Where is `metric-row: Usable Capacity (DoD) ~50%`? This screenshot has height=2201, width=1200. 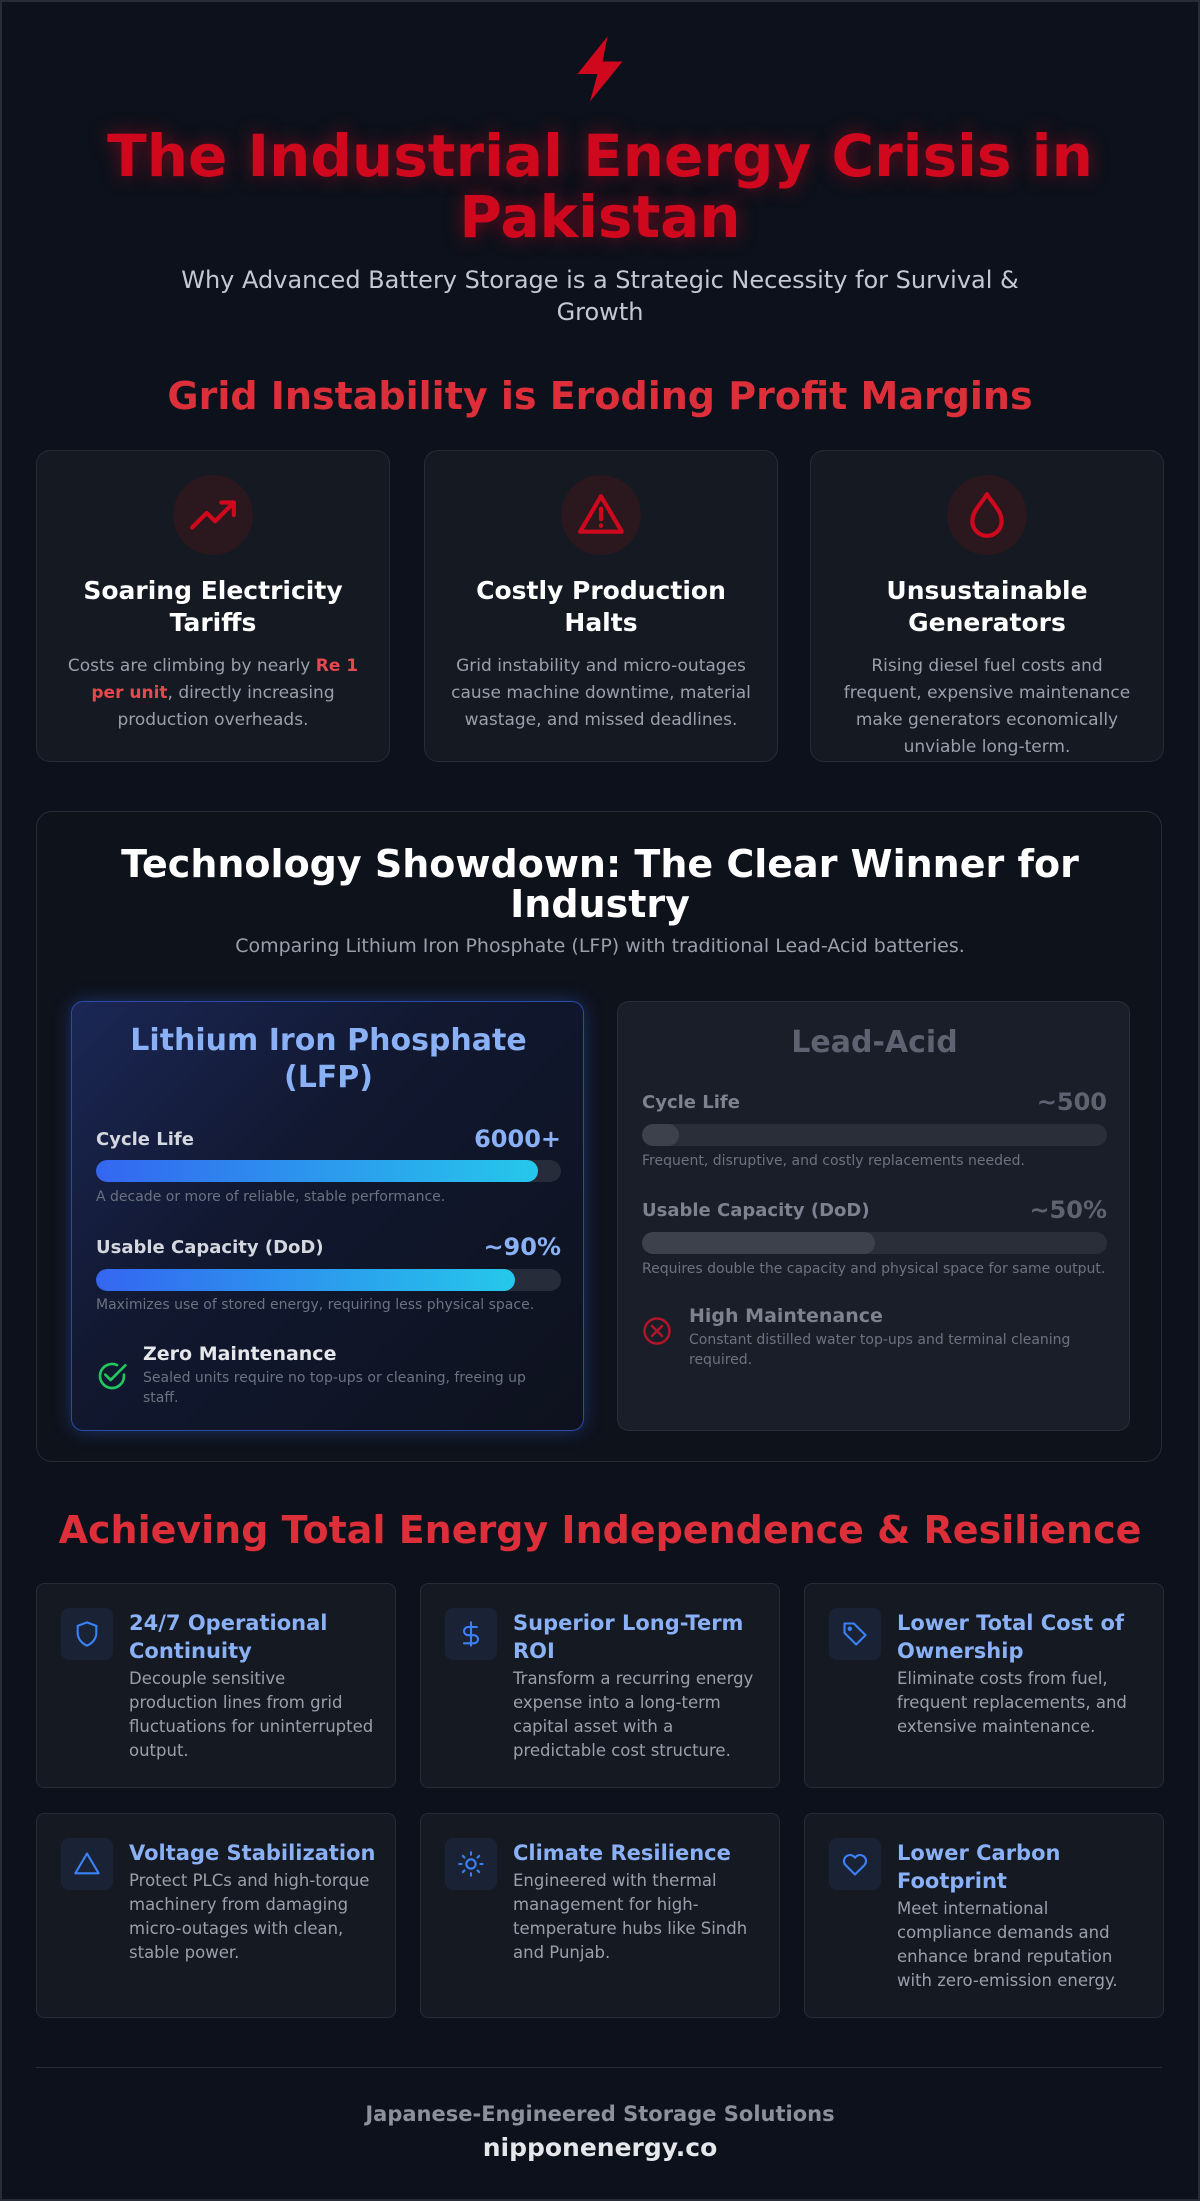 metric-row: Usable Capacity (DoD) ~50% is located at coordinates (874, 1210).